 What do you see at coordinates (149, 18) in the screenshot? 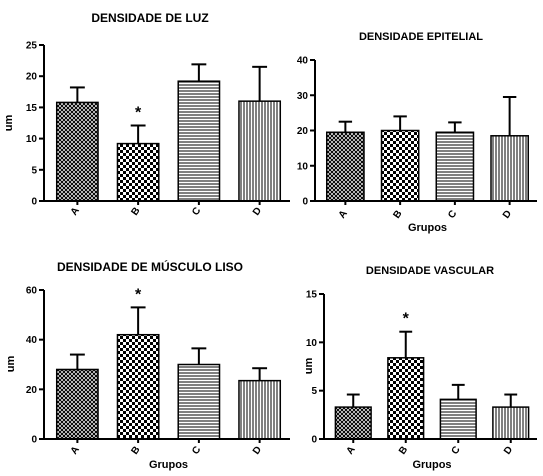
I see `chart-title: DENSIDADE DE LUZ` at bounding box center [149, 18].